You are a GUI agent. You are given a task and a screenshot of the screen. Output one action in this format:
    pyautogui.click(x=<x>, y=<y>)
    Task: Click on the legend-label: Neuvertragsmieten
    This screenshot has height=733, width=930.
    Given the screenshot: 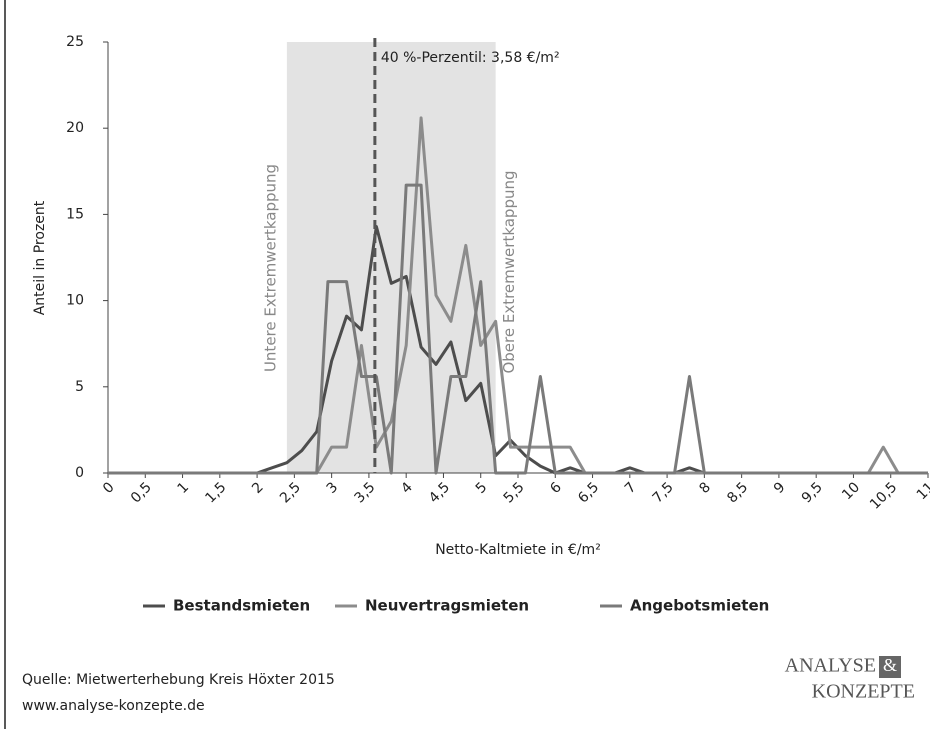 What is the action you would take?
    pyautogui.click(x=447, y=606)
    